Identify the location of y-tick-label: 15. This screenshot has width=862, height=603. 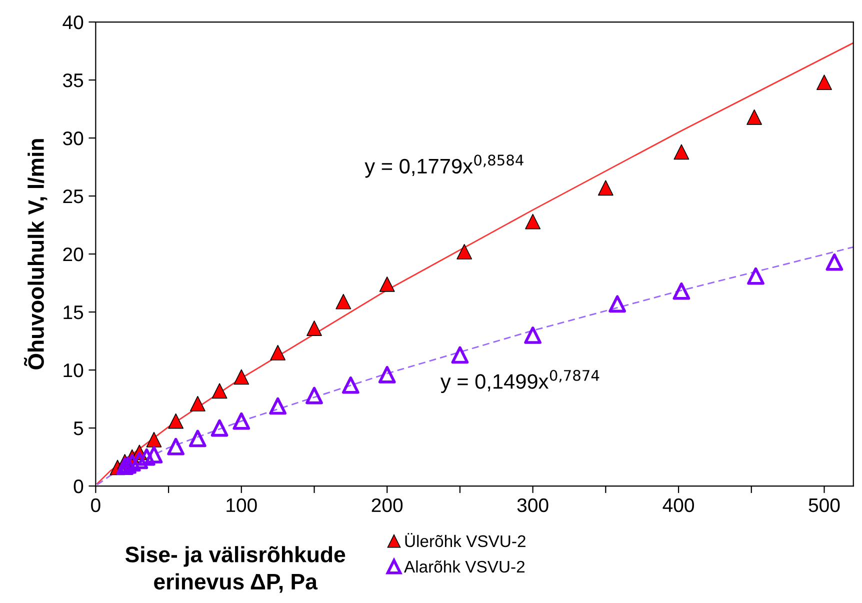
(74, 313).